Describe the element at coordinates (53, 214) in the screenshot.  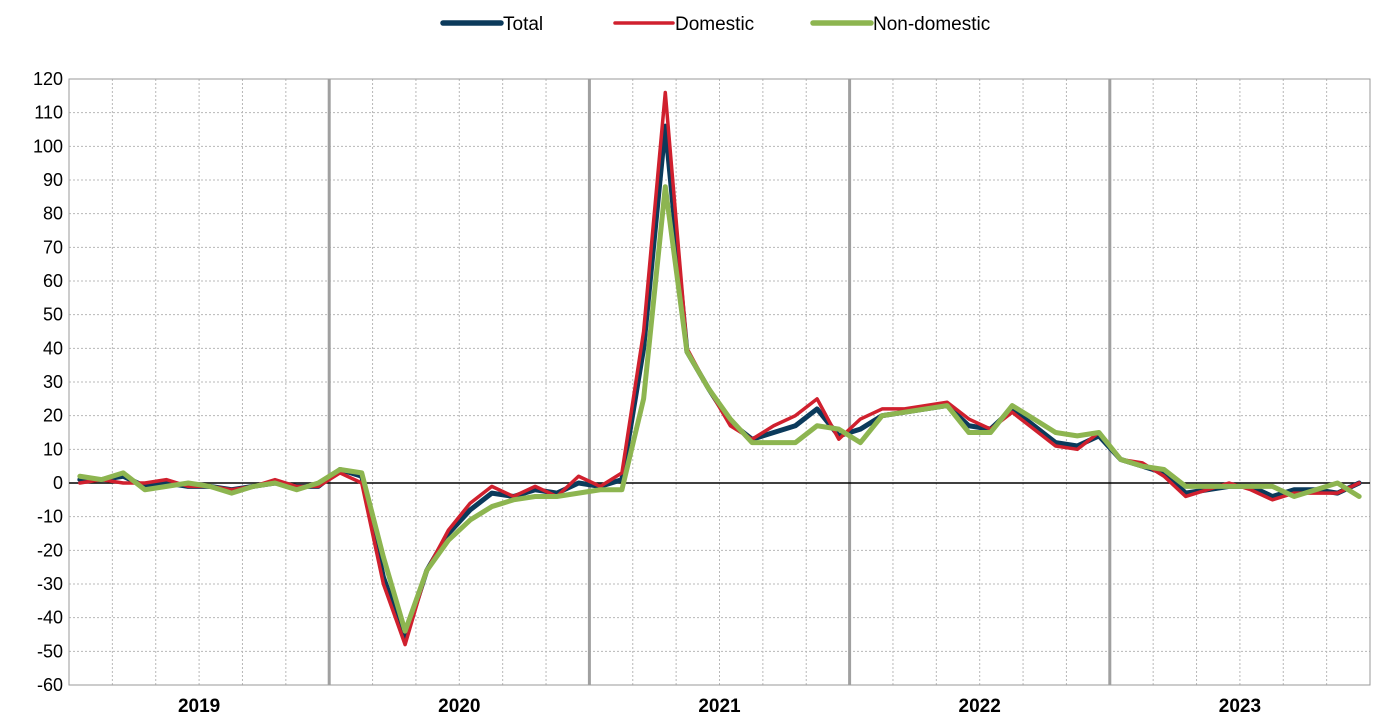
I see `y-tick-label: 80` at that location.